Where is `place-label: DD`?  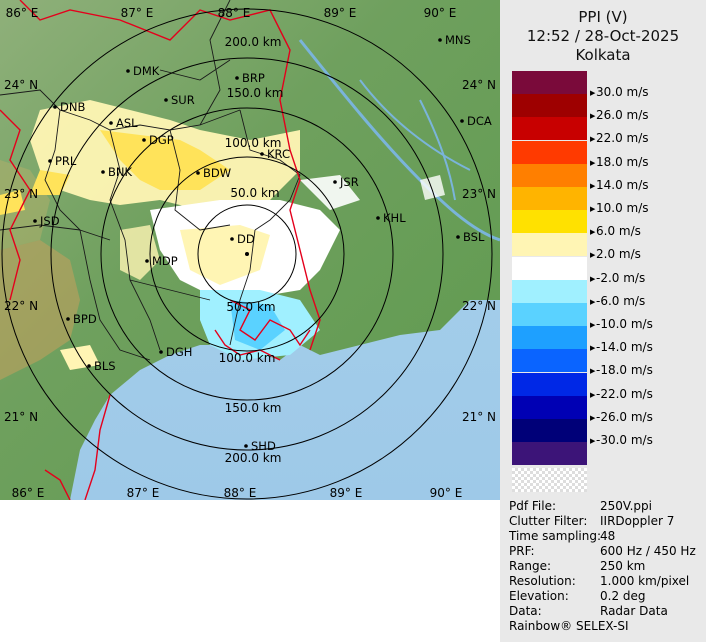
place-label: DD is located at coordinates (246, 239).